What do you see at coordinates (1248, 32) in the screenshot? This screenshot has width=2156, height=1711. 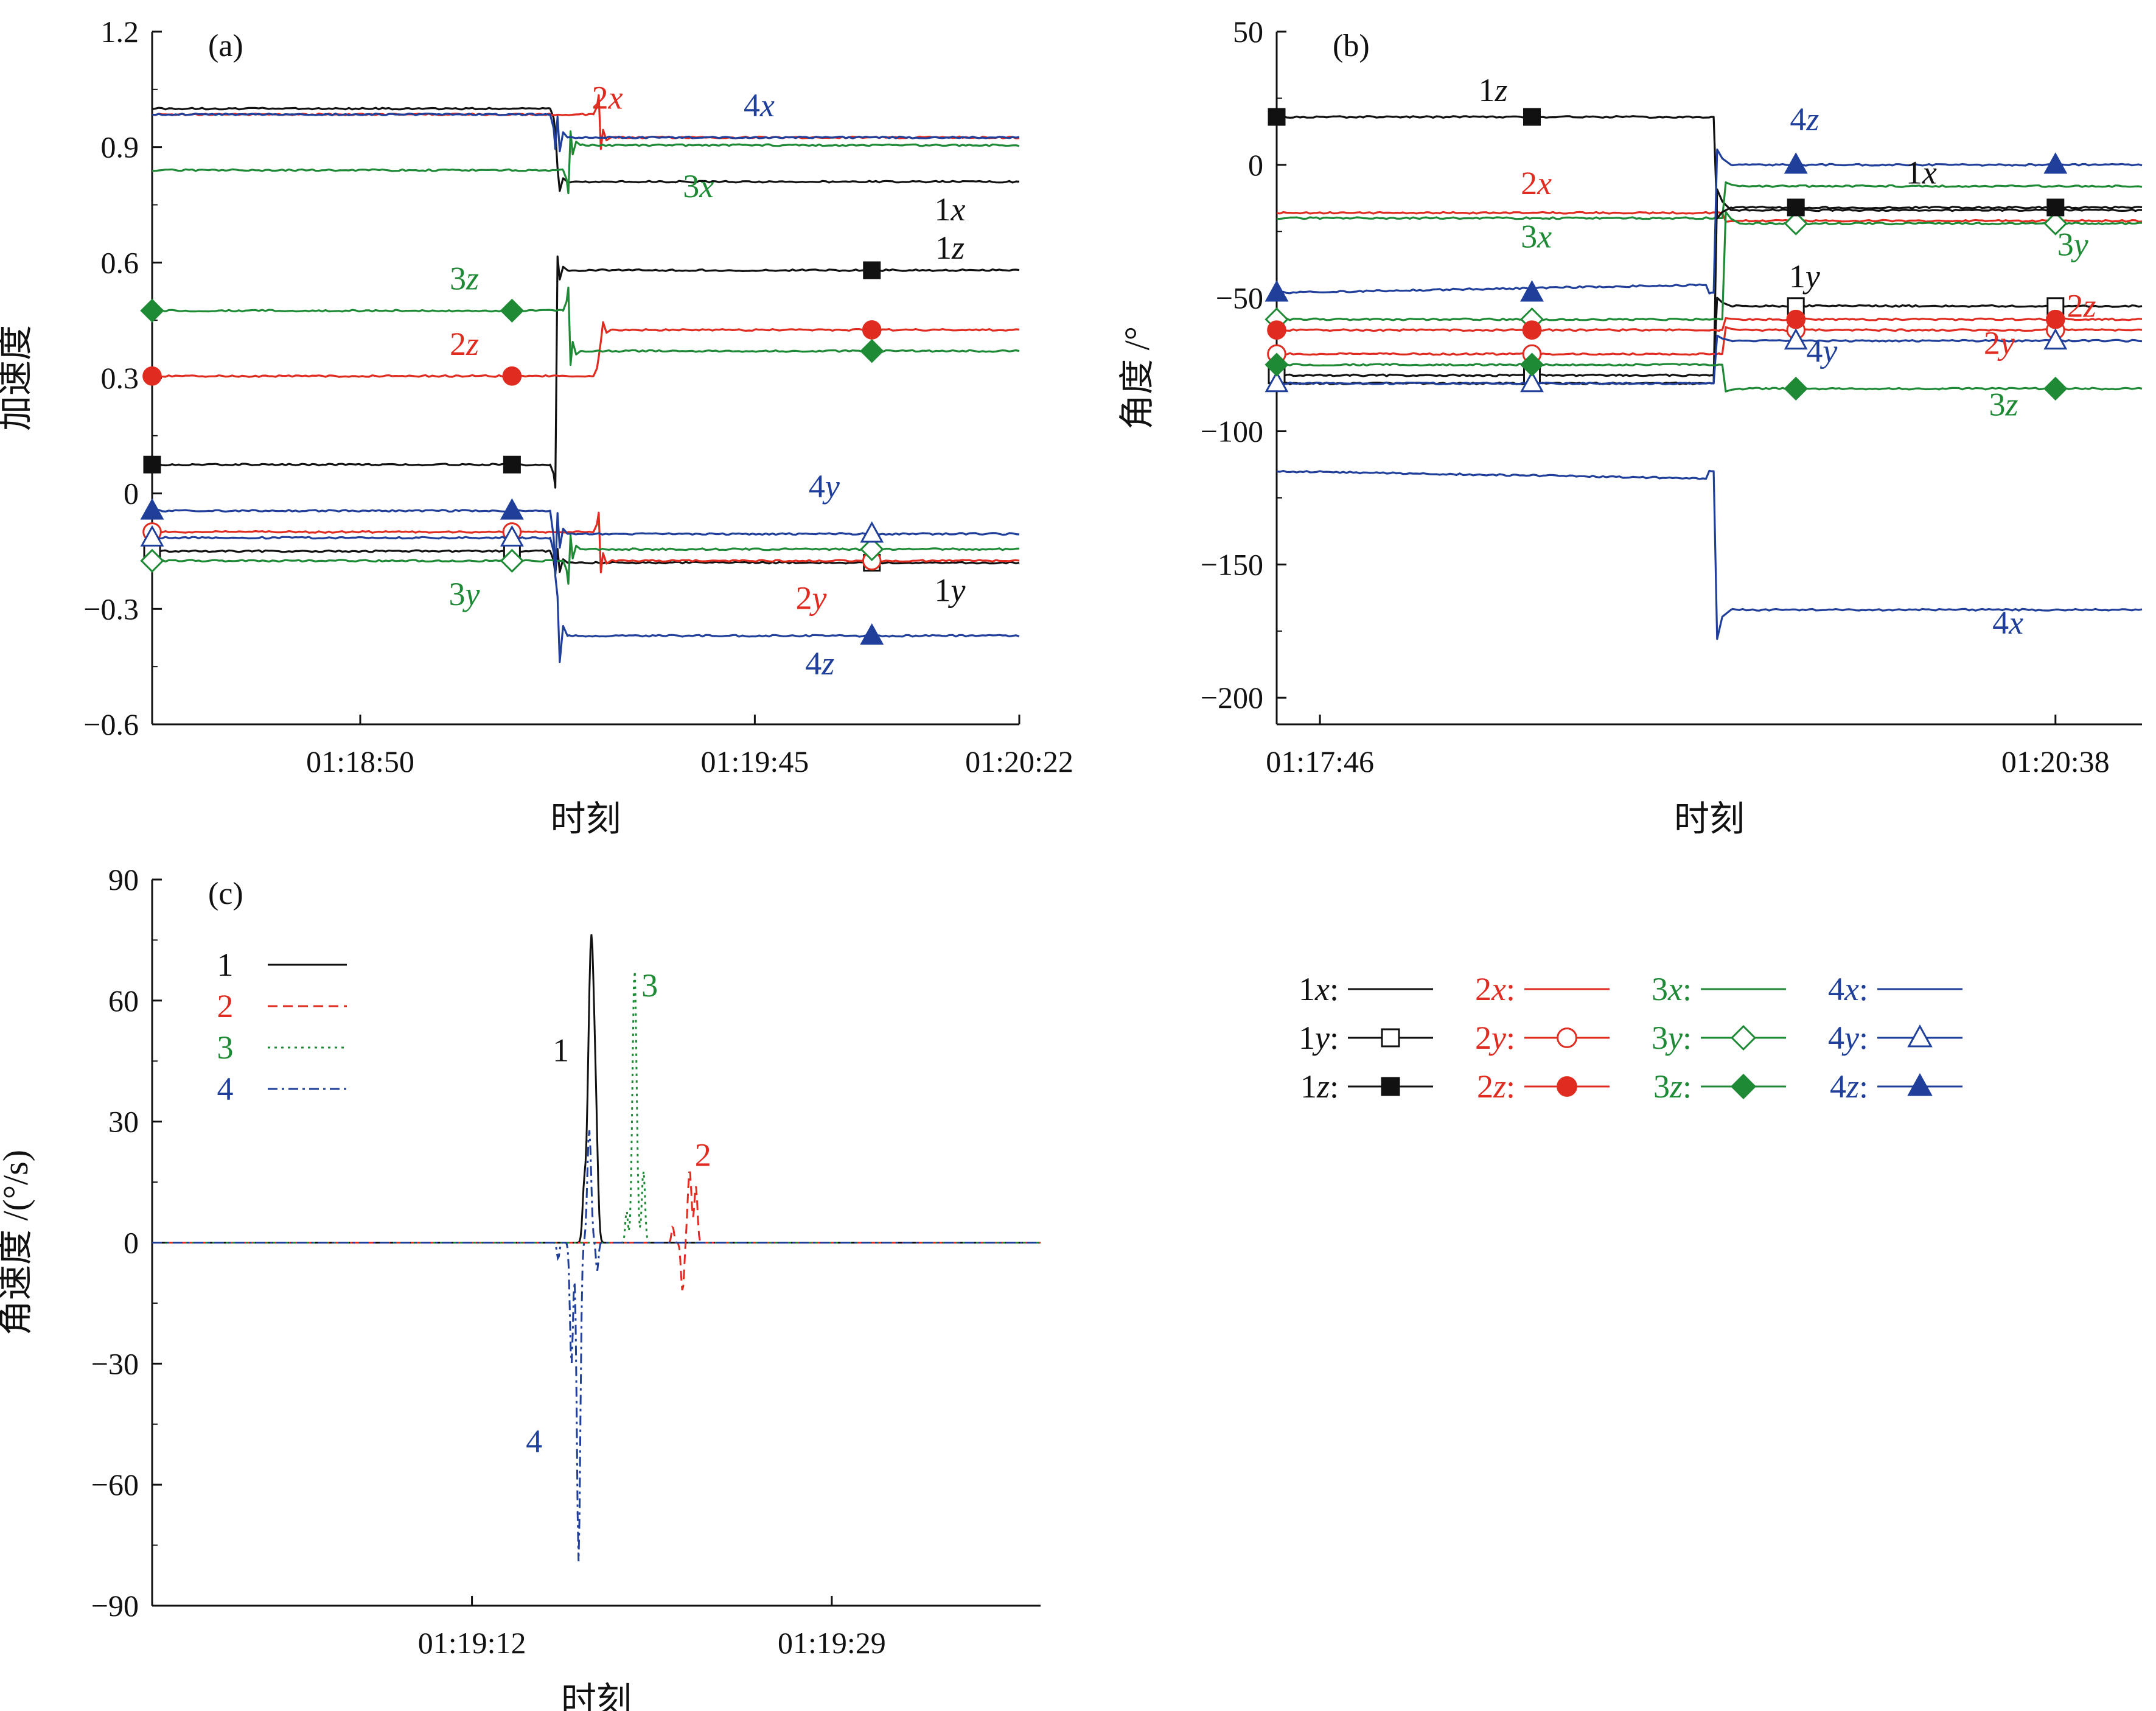 I see `y-tick-label: 50` at bounding box center [1248, 32].